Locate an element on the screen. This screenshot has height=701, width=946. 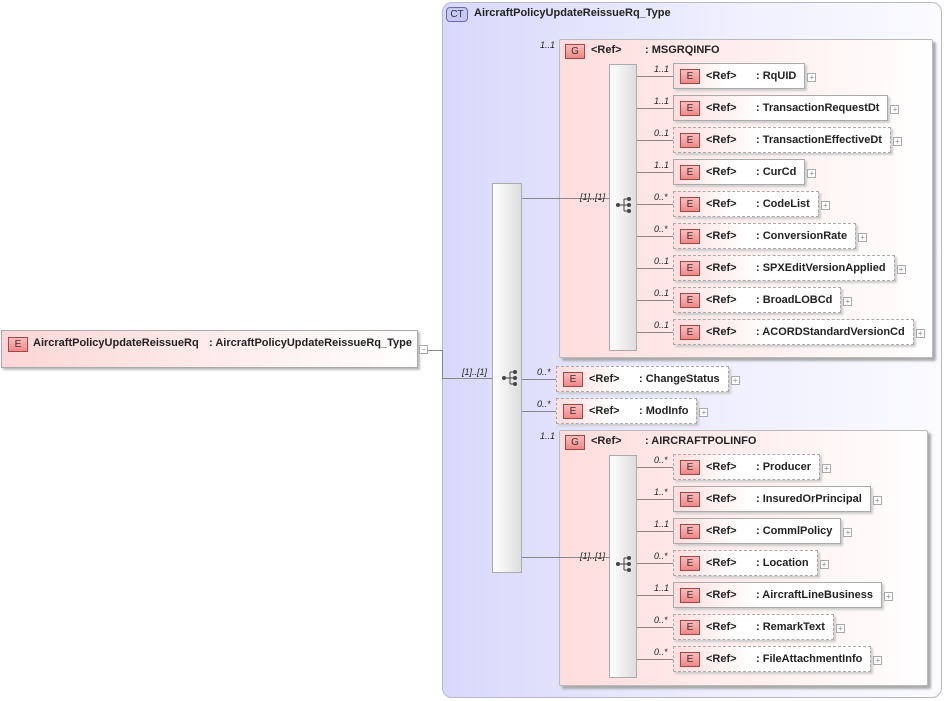
group-badge: G is located at coordinates (575, 51).